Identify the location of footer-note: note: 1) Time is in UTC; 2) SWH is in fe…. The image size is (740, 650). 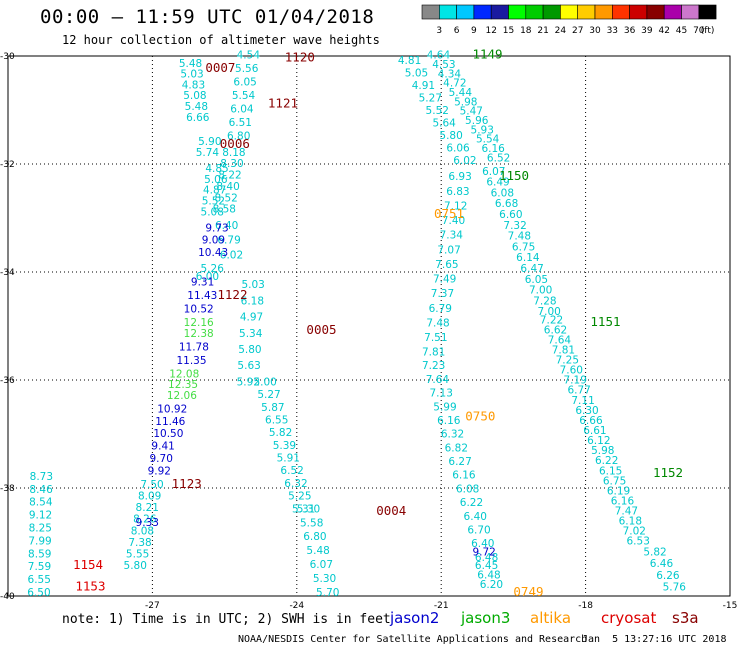
(226, 619).